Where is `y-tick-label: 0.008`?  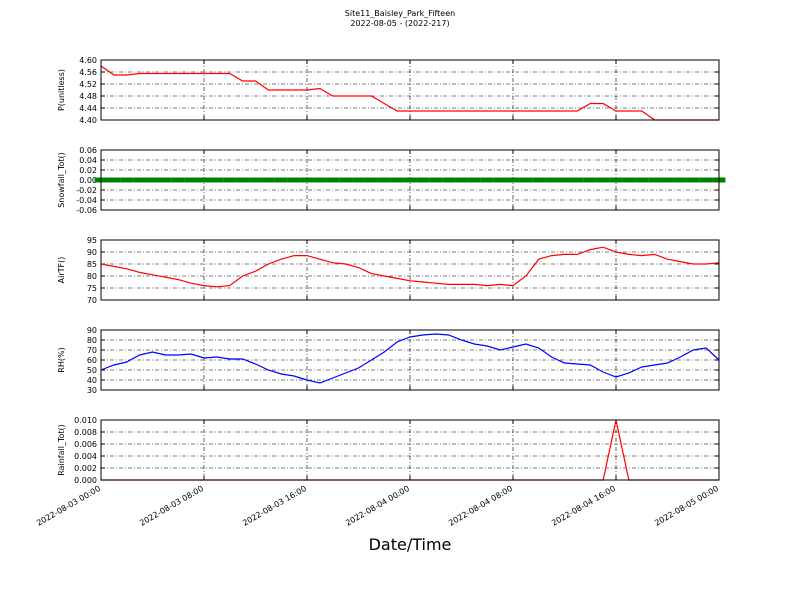
y-tick-label: 0.008 is located at coordinates (85, 432).